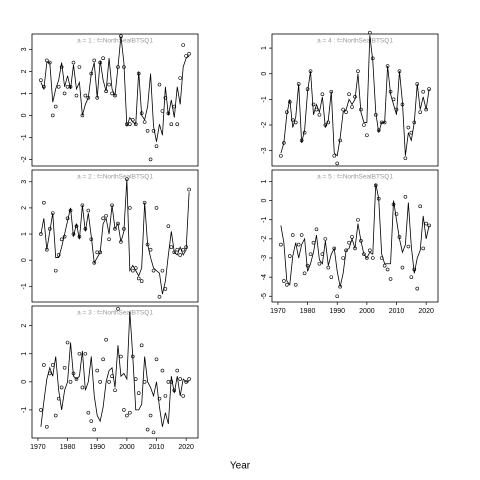  Describe the element at coordinates (127, 447) in the screenshot. I see `x-tick-label: 2000` at that location.